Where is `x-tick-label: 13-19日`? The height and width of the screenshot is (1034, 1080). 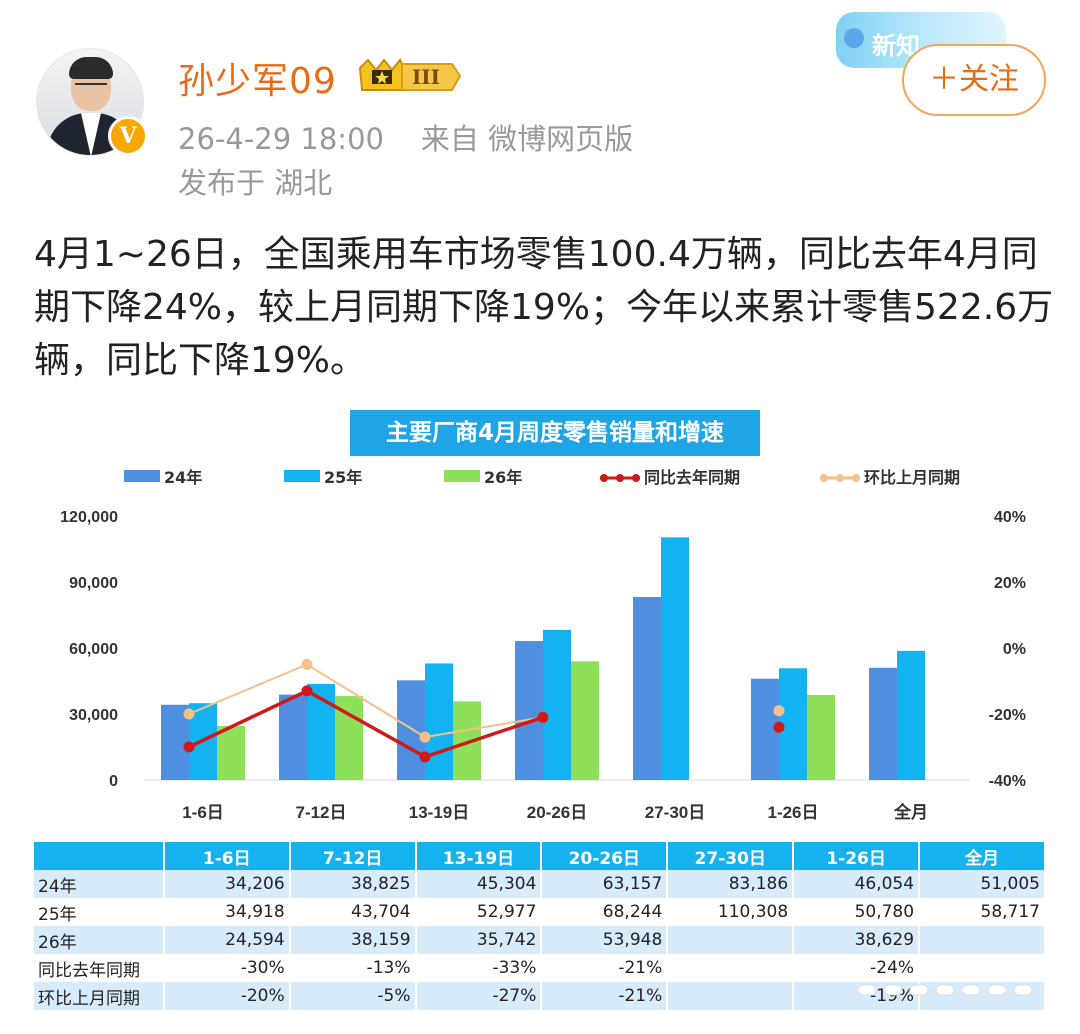 x-tick-label: 13-19日 is located at coordinates (439, 812).